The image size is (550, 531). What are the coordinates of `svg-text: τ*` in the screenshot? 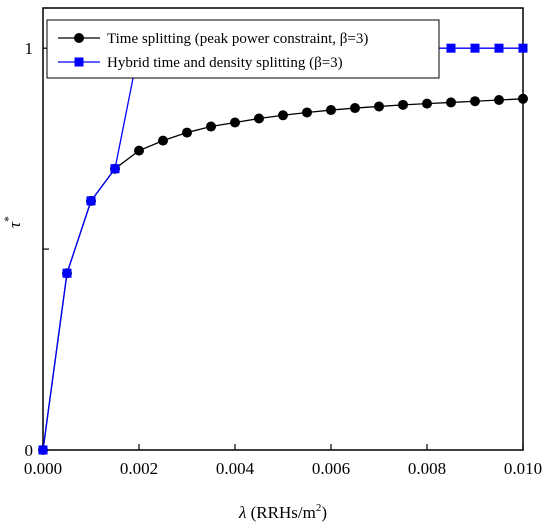 It's located at (12, 222).